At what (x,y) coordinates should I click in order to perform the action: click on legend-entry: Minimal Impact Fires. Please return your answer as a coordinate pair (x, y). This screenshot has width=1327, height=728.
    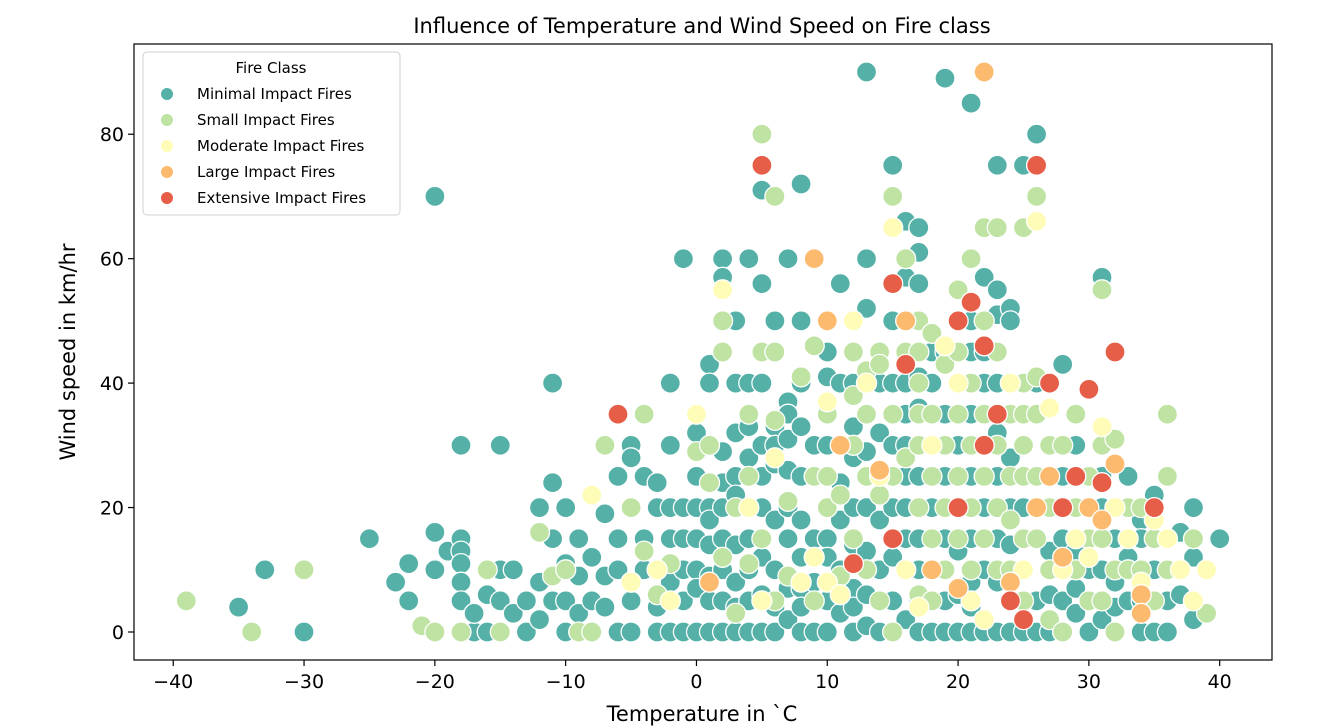
    Looking at the image, I should click on (274, 94).